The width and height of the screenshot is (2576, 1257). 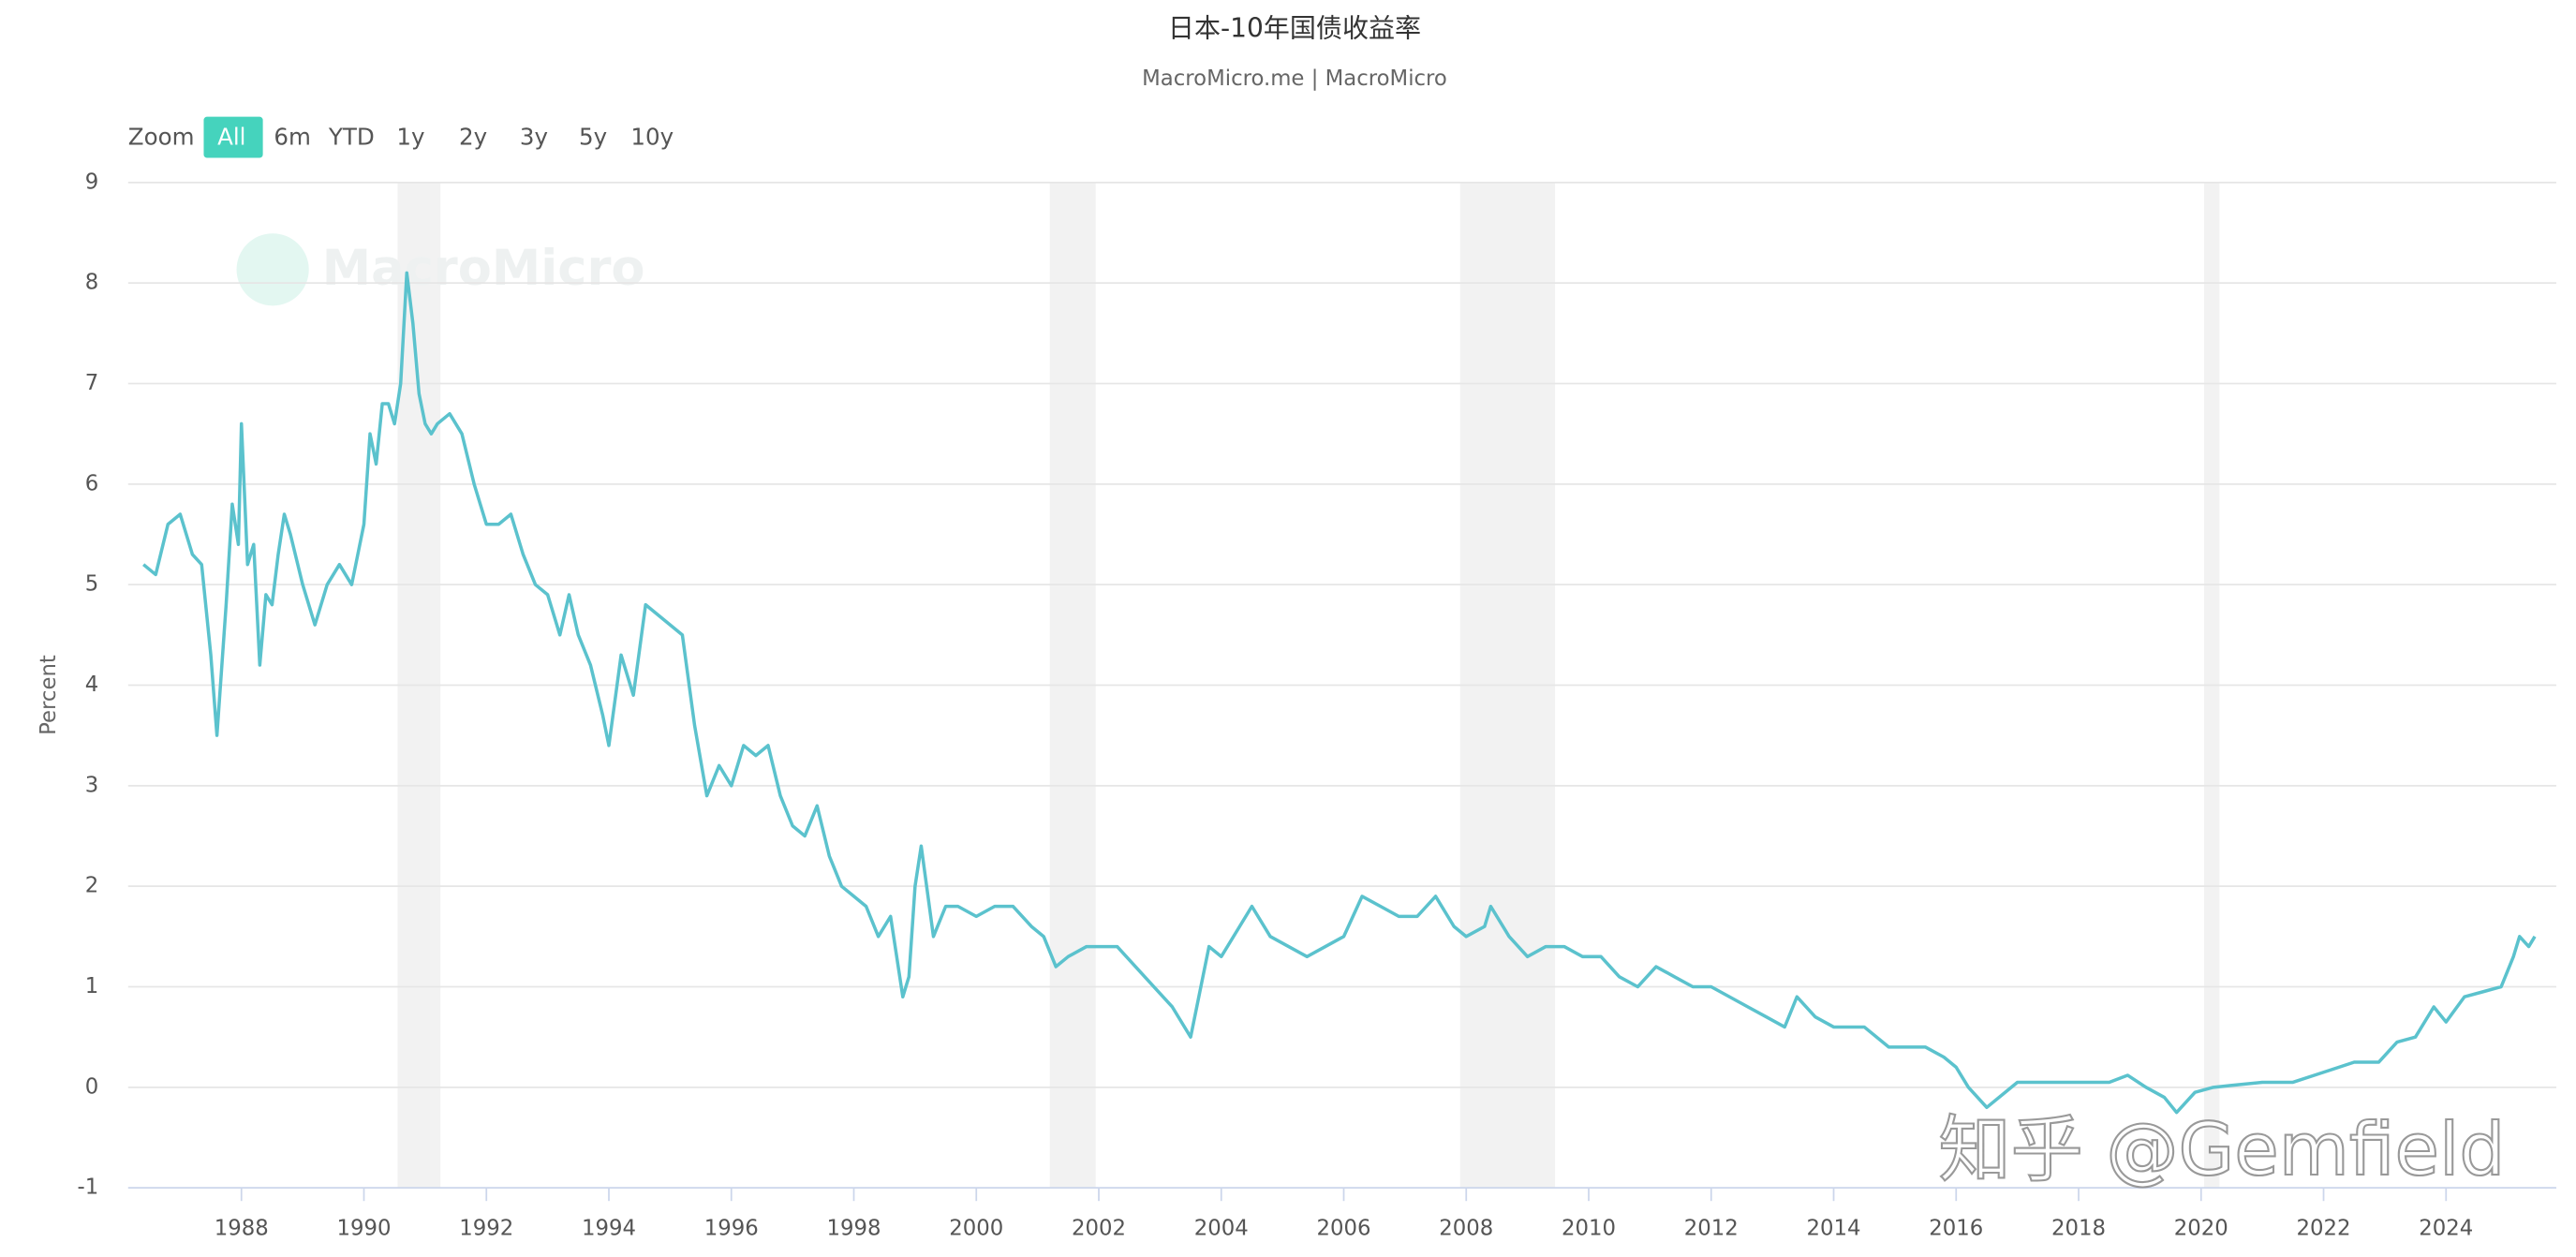 I want to click on zoom-button-bg, so click(x=233, y=137).